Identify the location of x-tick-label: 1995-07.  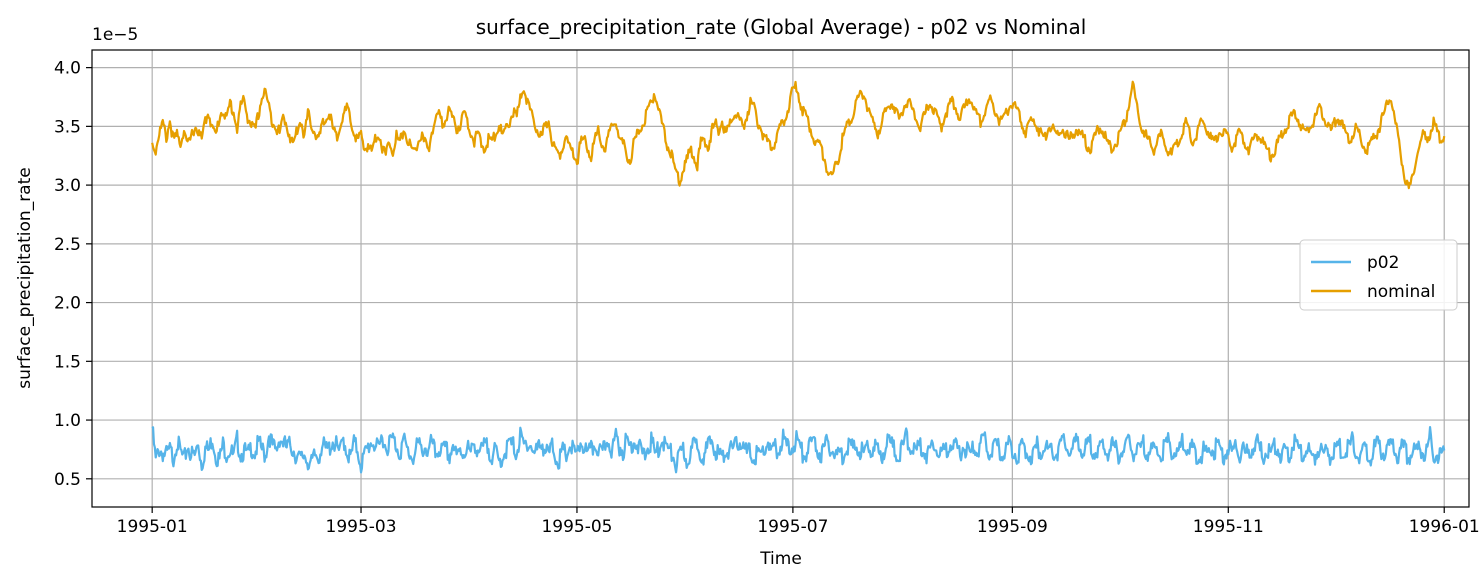
(792, 527).